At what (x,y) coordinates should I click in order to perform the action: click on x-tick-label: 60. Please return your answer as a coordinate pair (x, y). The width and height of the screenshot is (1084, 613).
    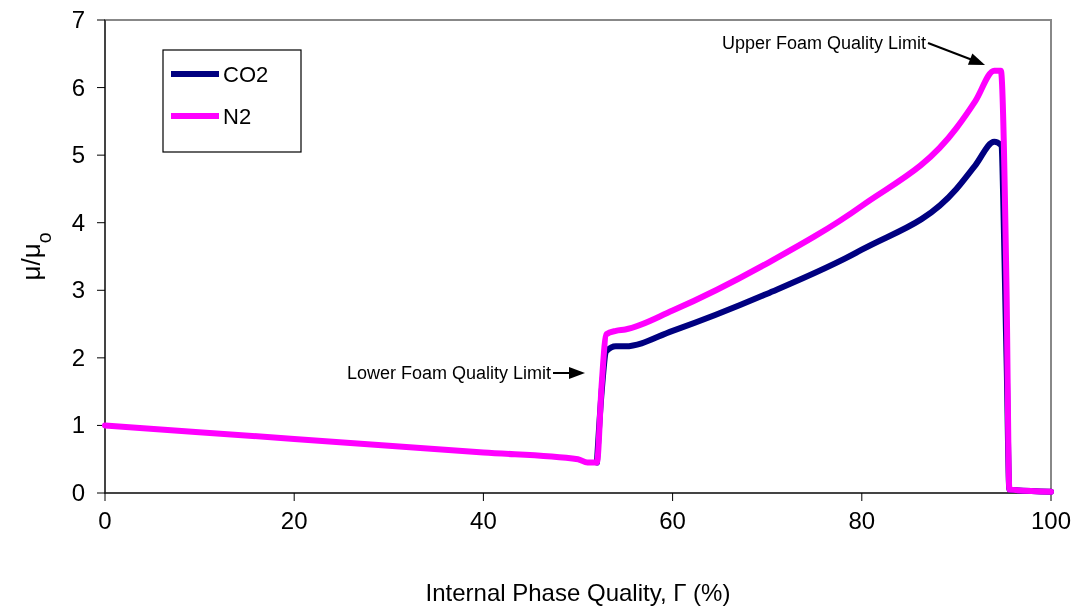
    Looking at the image, I should click on (672, 520).